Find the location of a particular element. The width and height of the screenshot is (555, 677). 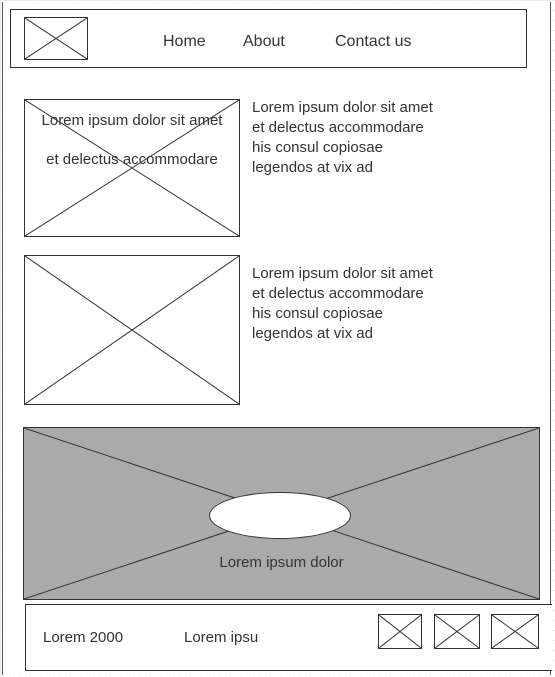

nav-contact-link: Contact us is located at coordinates (373, 41).